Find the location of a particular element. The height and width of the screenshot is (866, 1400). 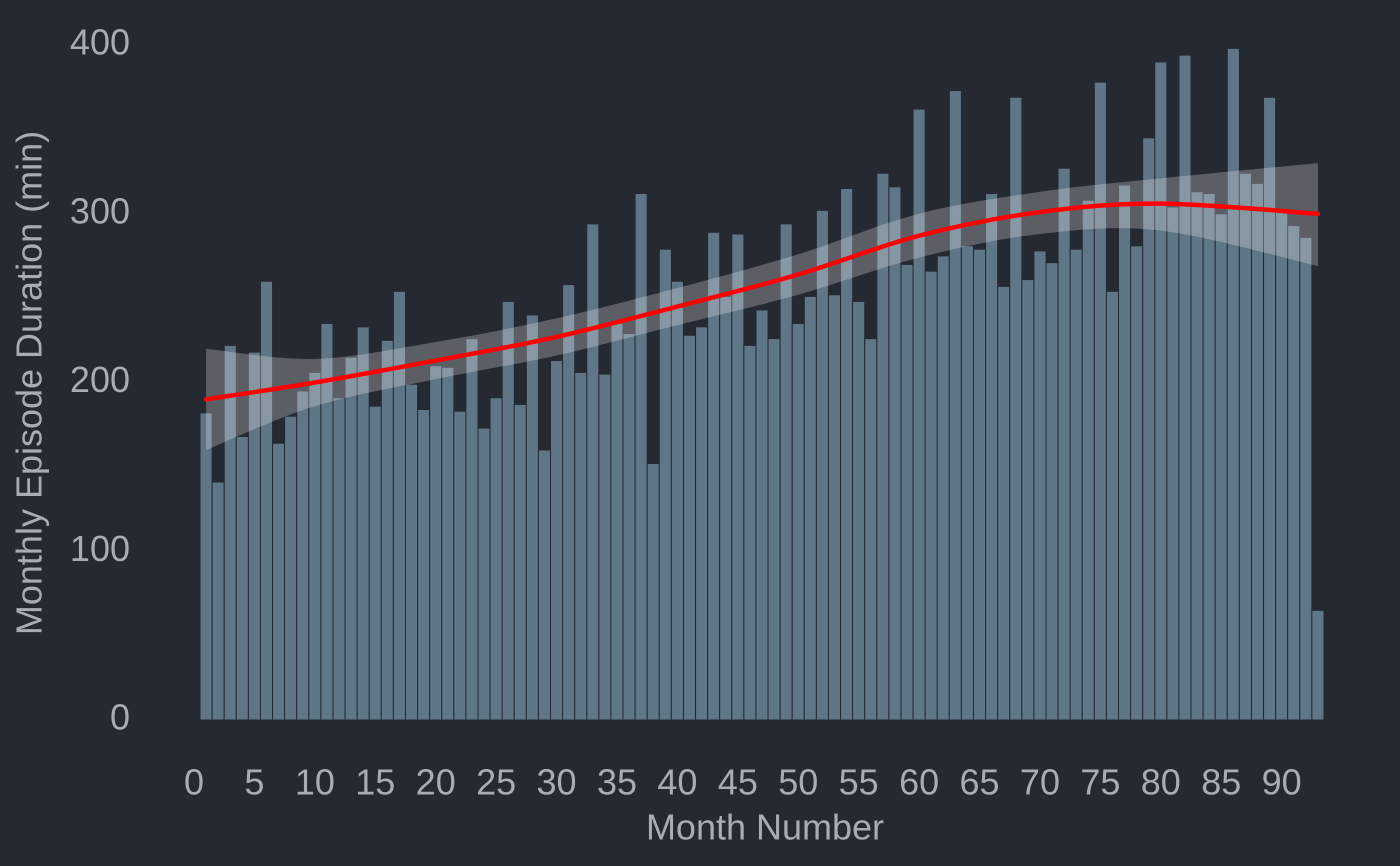

x-tick-label: 50 is located at coordinates (798, 782).